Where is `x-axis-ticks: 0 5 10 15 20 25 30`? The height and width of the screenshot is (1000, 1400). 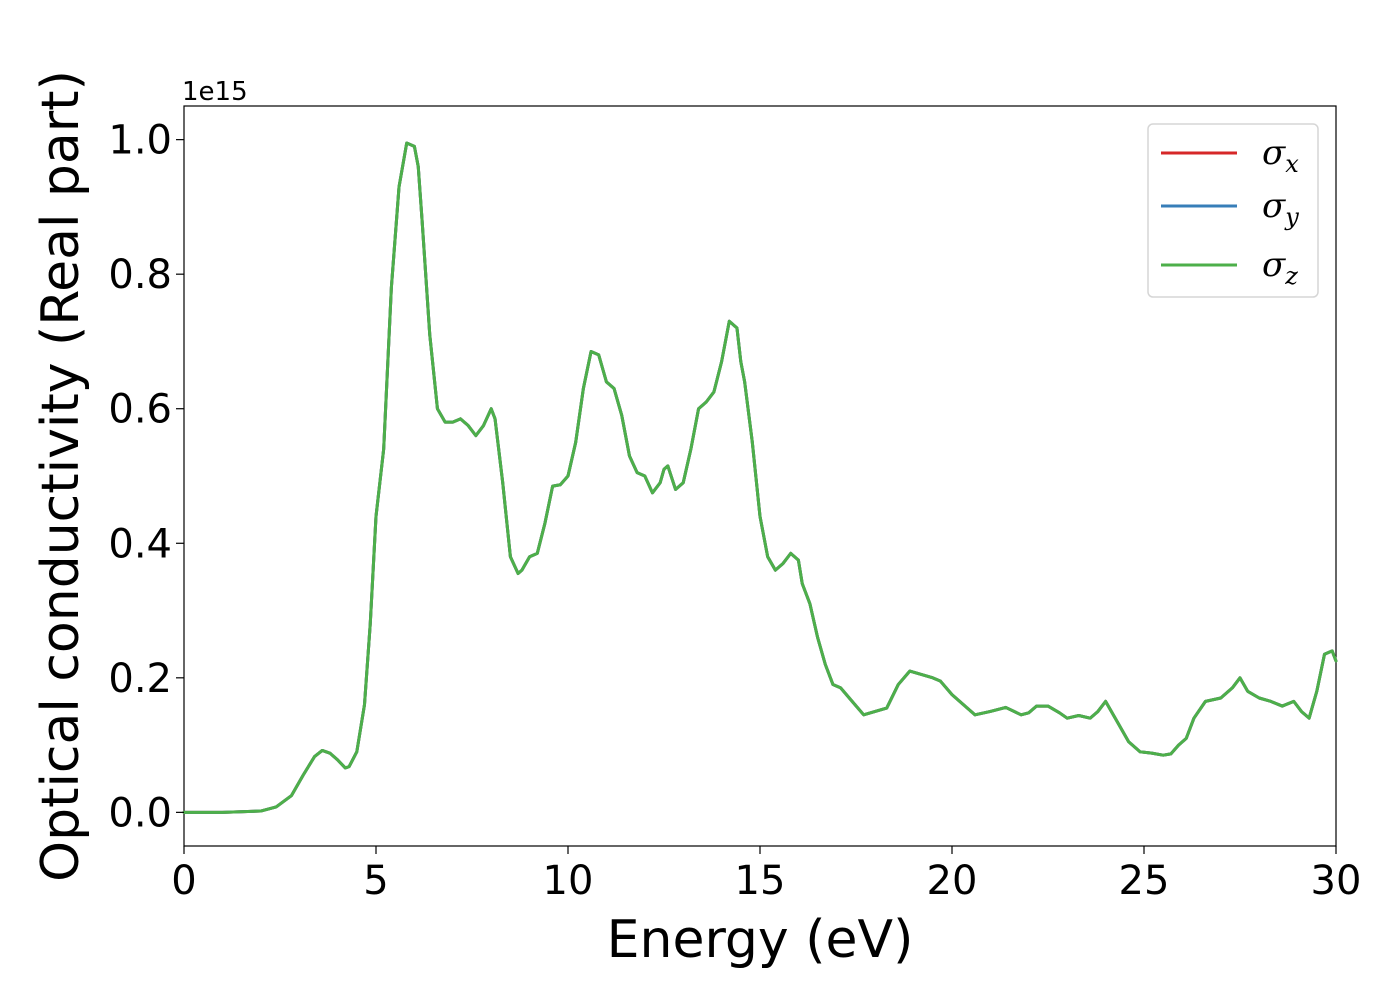
x-axis-ticks: 0 5 10 15 20 25 30 is located at coordinates (766, 875).